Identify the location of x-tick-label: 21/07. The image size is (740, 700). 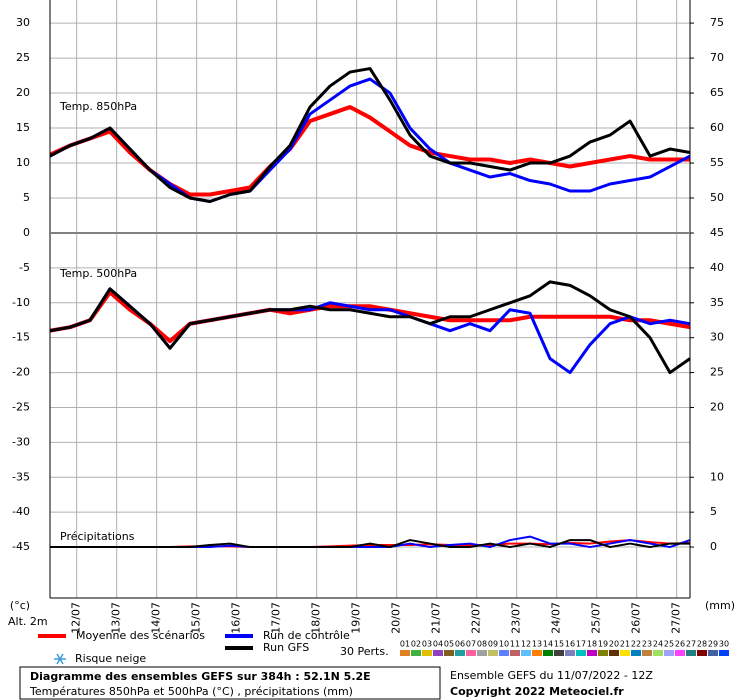
(436, 618).